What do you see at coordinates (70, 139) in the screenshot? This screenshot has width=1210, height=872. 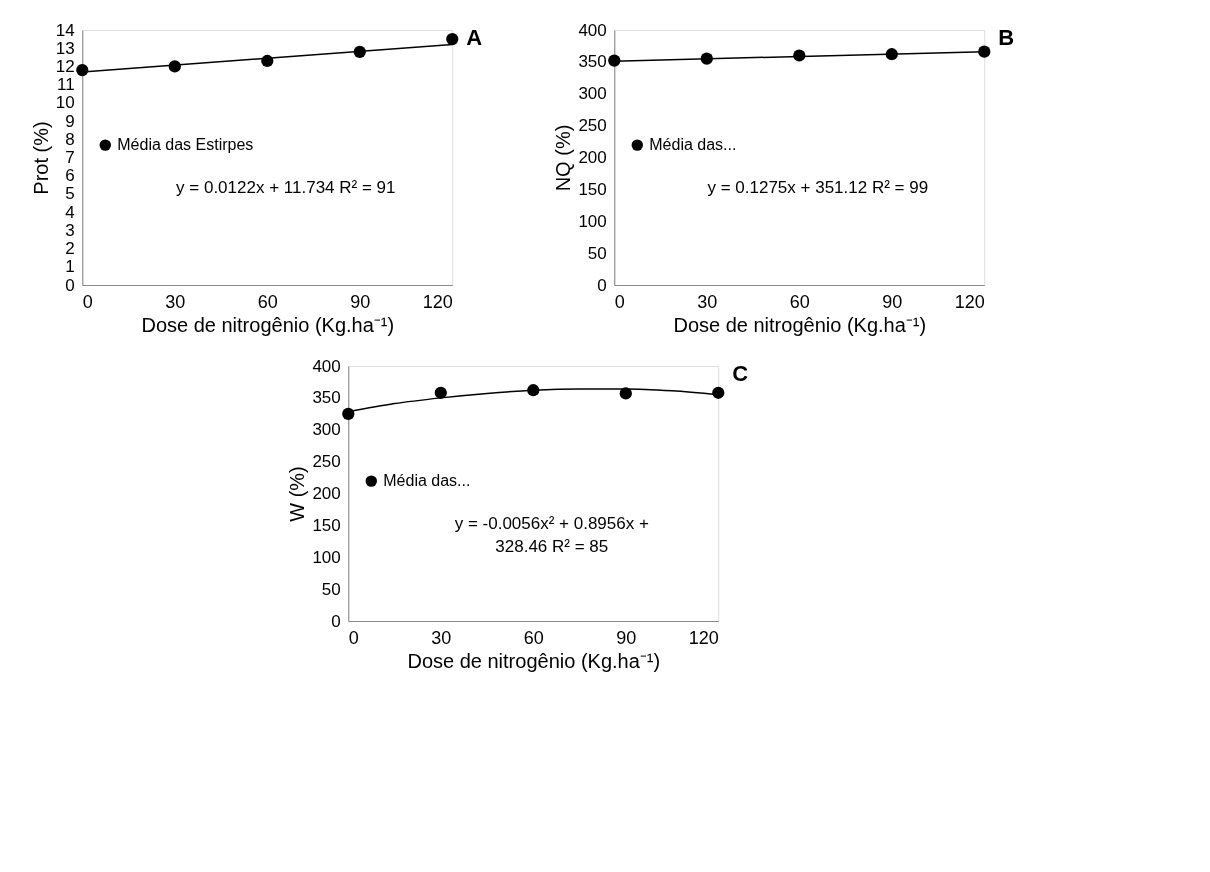 I see `y-tick-label: 8` at bounding box center [70, 139].